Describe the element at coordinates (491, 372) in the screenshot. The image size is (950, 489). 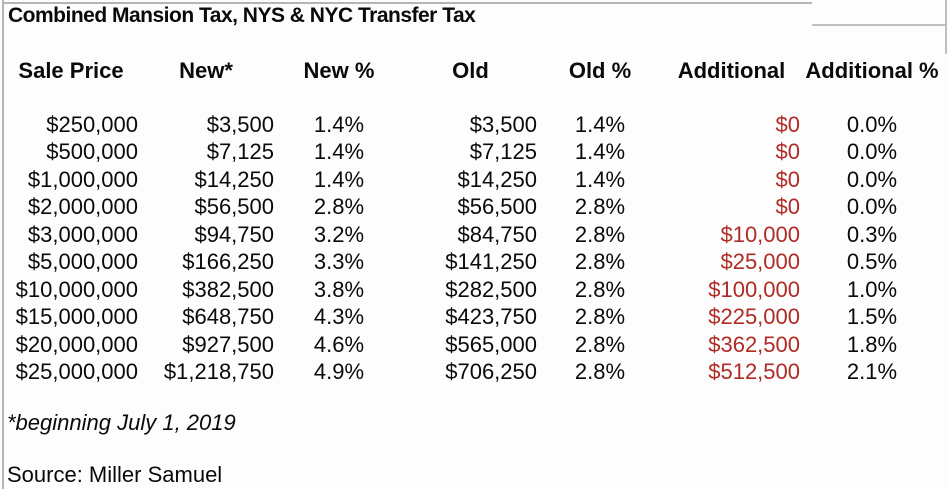
I see `cell-old_amount: $706,250` at that location.